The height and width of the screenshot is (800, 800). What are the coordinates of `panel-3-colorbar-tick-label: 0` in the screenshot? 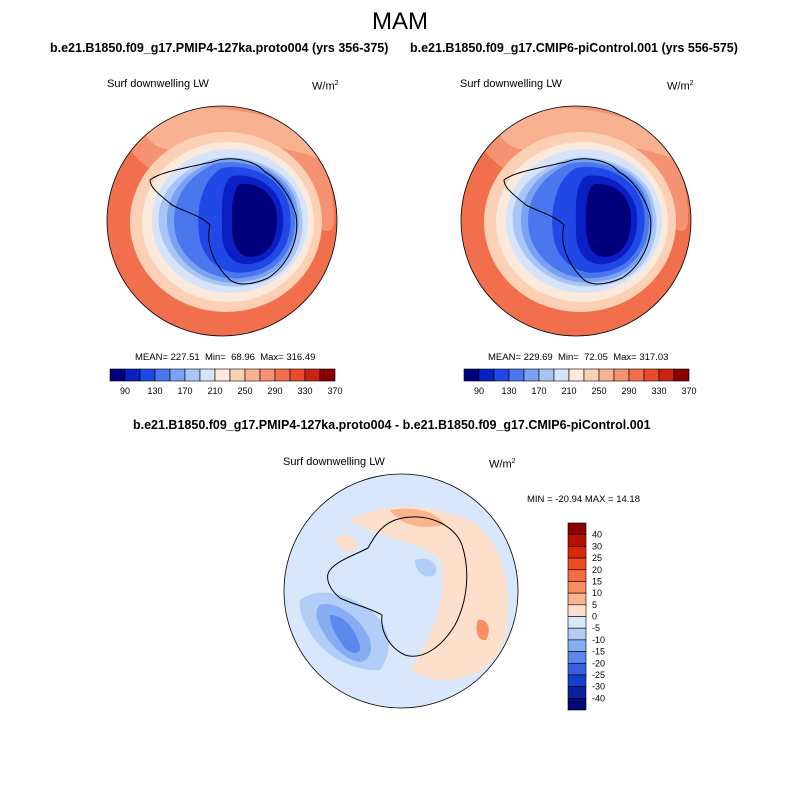 It's located at (594, 617).